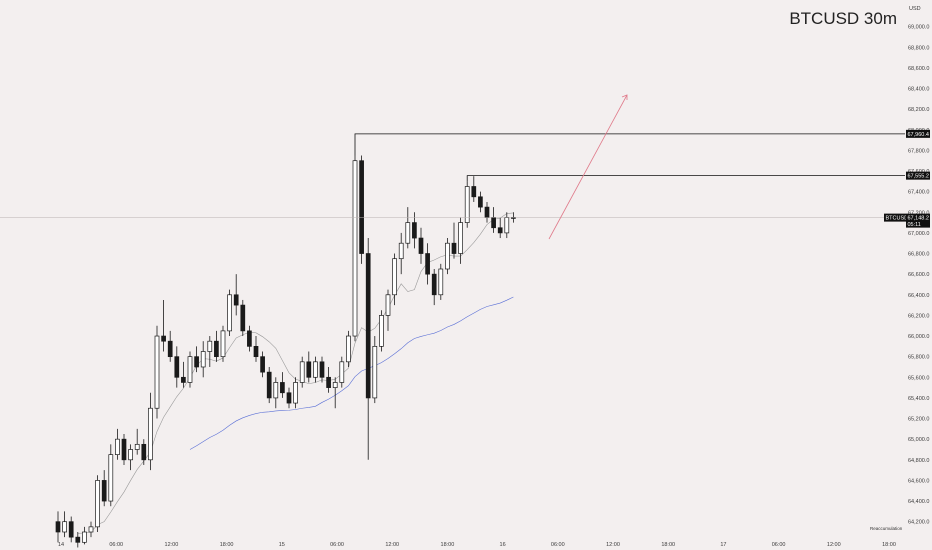 The height and width of the screenshot is (550, 932). What do you see at coordinates (918, 193) in the screenshot?
I see `y-tick-label: 67,400.0` at bounding box center [918, 193].